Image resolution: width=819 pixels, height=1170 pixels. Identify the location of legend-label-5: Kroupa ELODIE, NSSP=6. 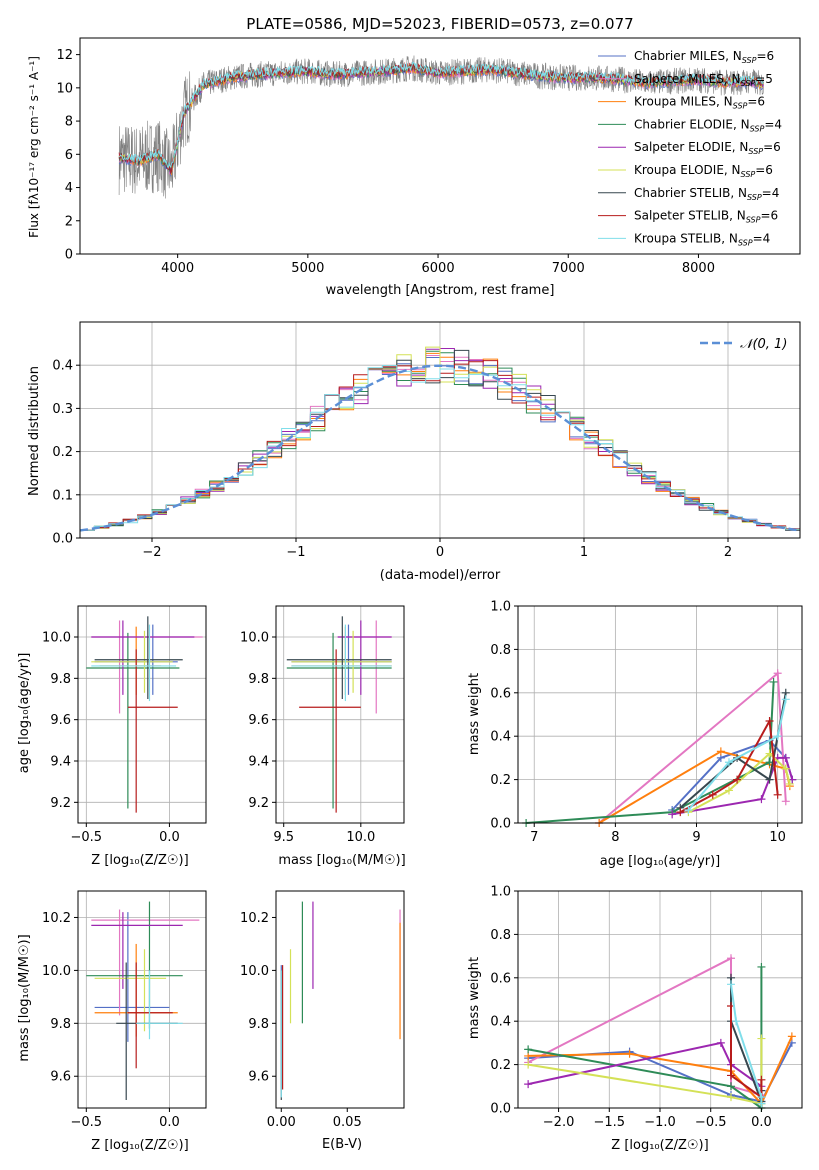
(703, 171).